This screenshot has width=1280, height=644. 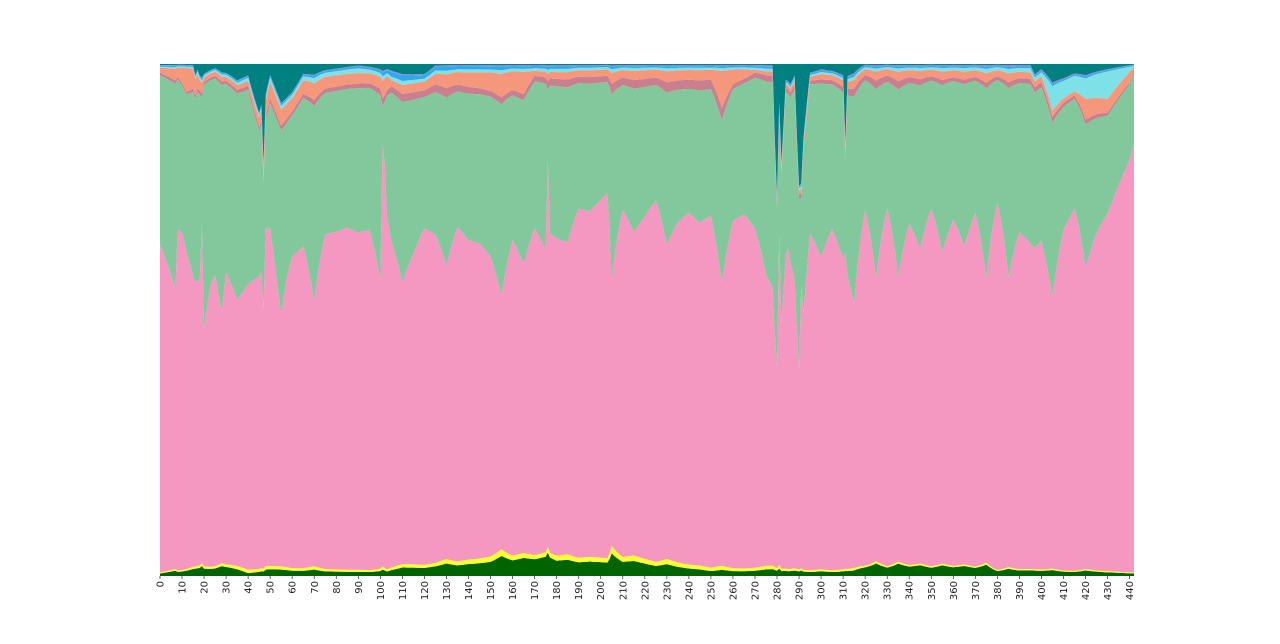 What do you see at coordinates (403, 590) in the screenshot?
I see `x-tick-label: 110` at bounding box center [403, 590].